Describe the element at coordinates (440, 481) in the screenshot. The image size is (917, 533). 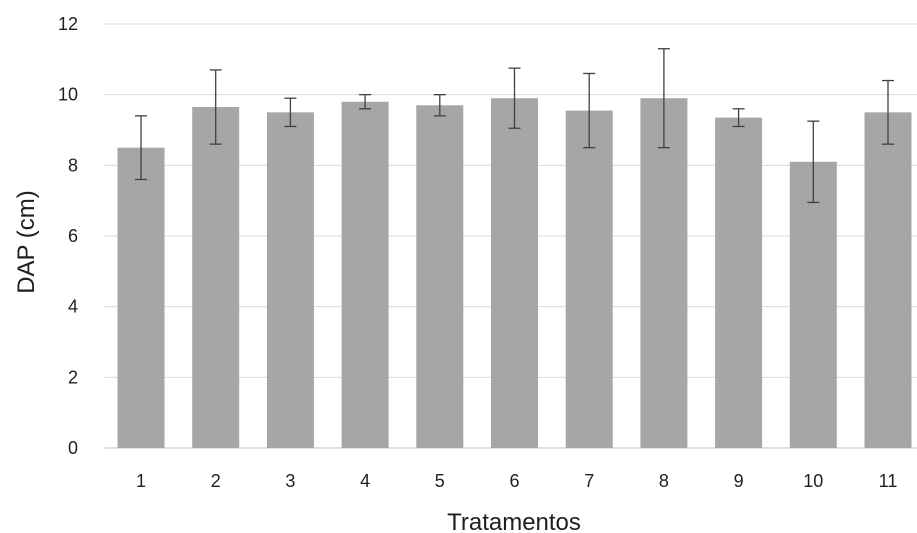
I see `x-tick-label: 5` at that location.